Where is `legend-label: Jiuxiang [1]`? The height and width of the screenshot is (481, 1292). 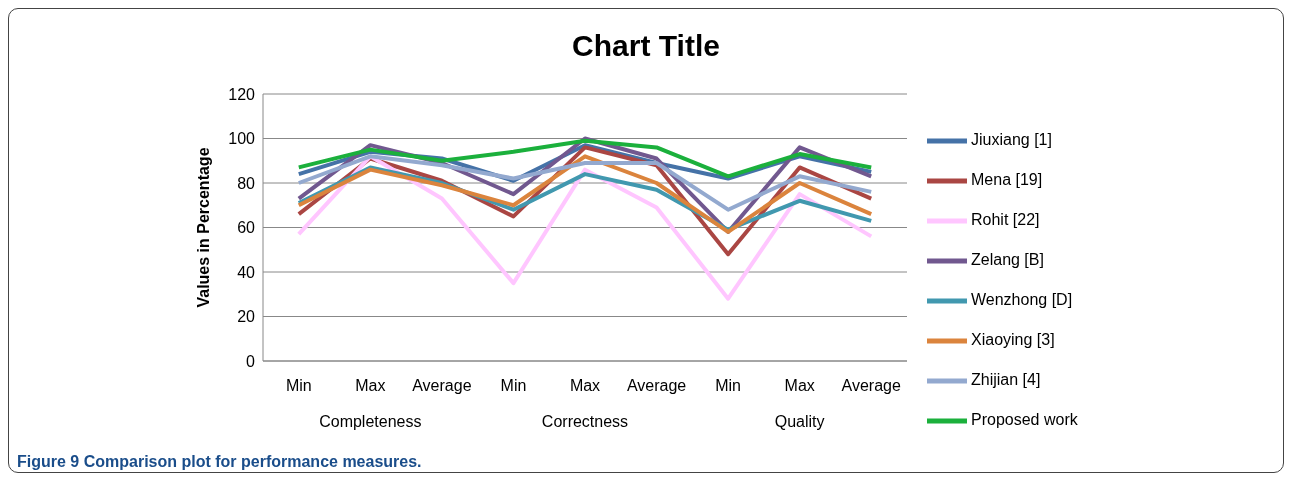
legend-label: Jiuxiang [1] is located at coordinates (1011, 140).